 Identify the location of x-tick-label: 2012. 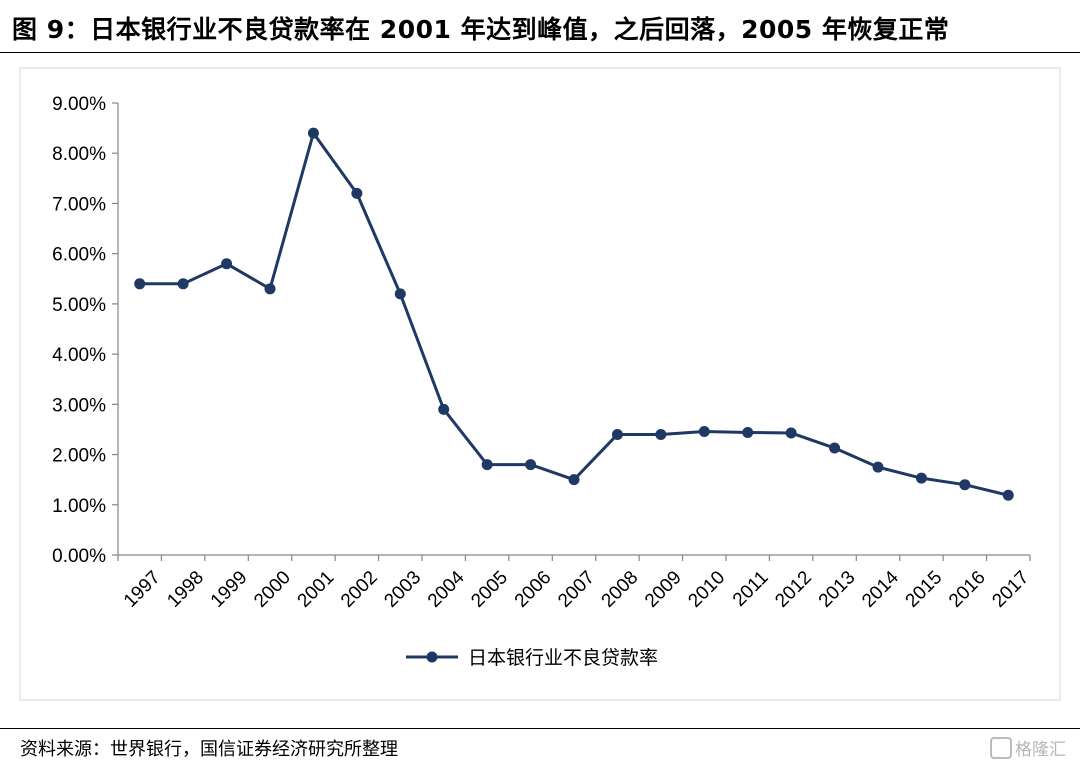
(793, 589).